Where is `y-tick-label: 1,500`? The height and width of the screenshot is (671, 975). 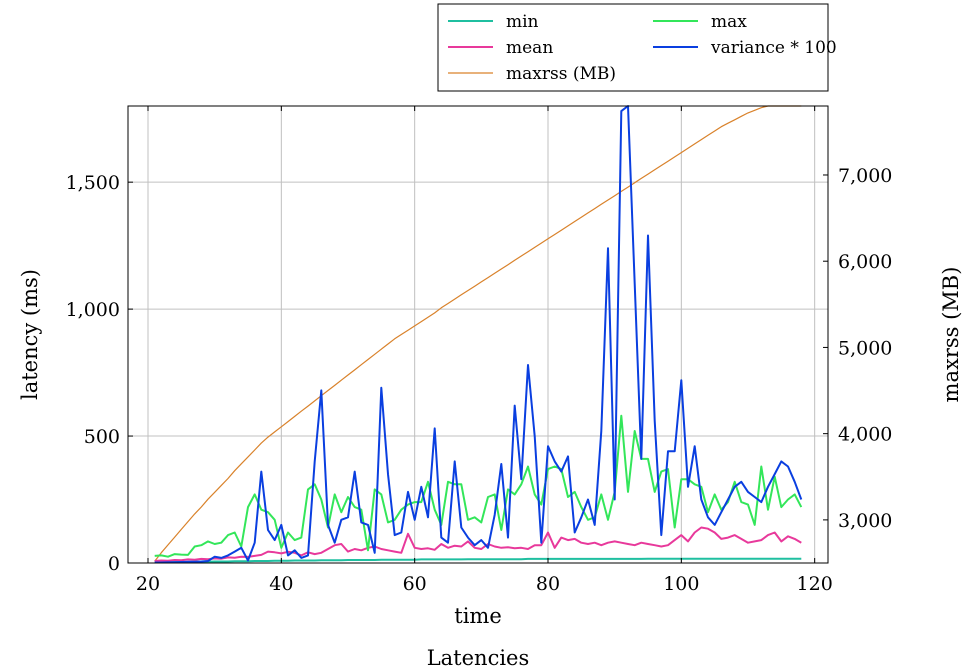
y-tick-label: 1,500 is located at coordinates (93, 183).